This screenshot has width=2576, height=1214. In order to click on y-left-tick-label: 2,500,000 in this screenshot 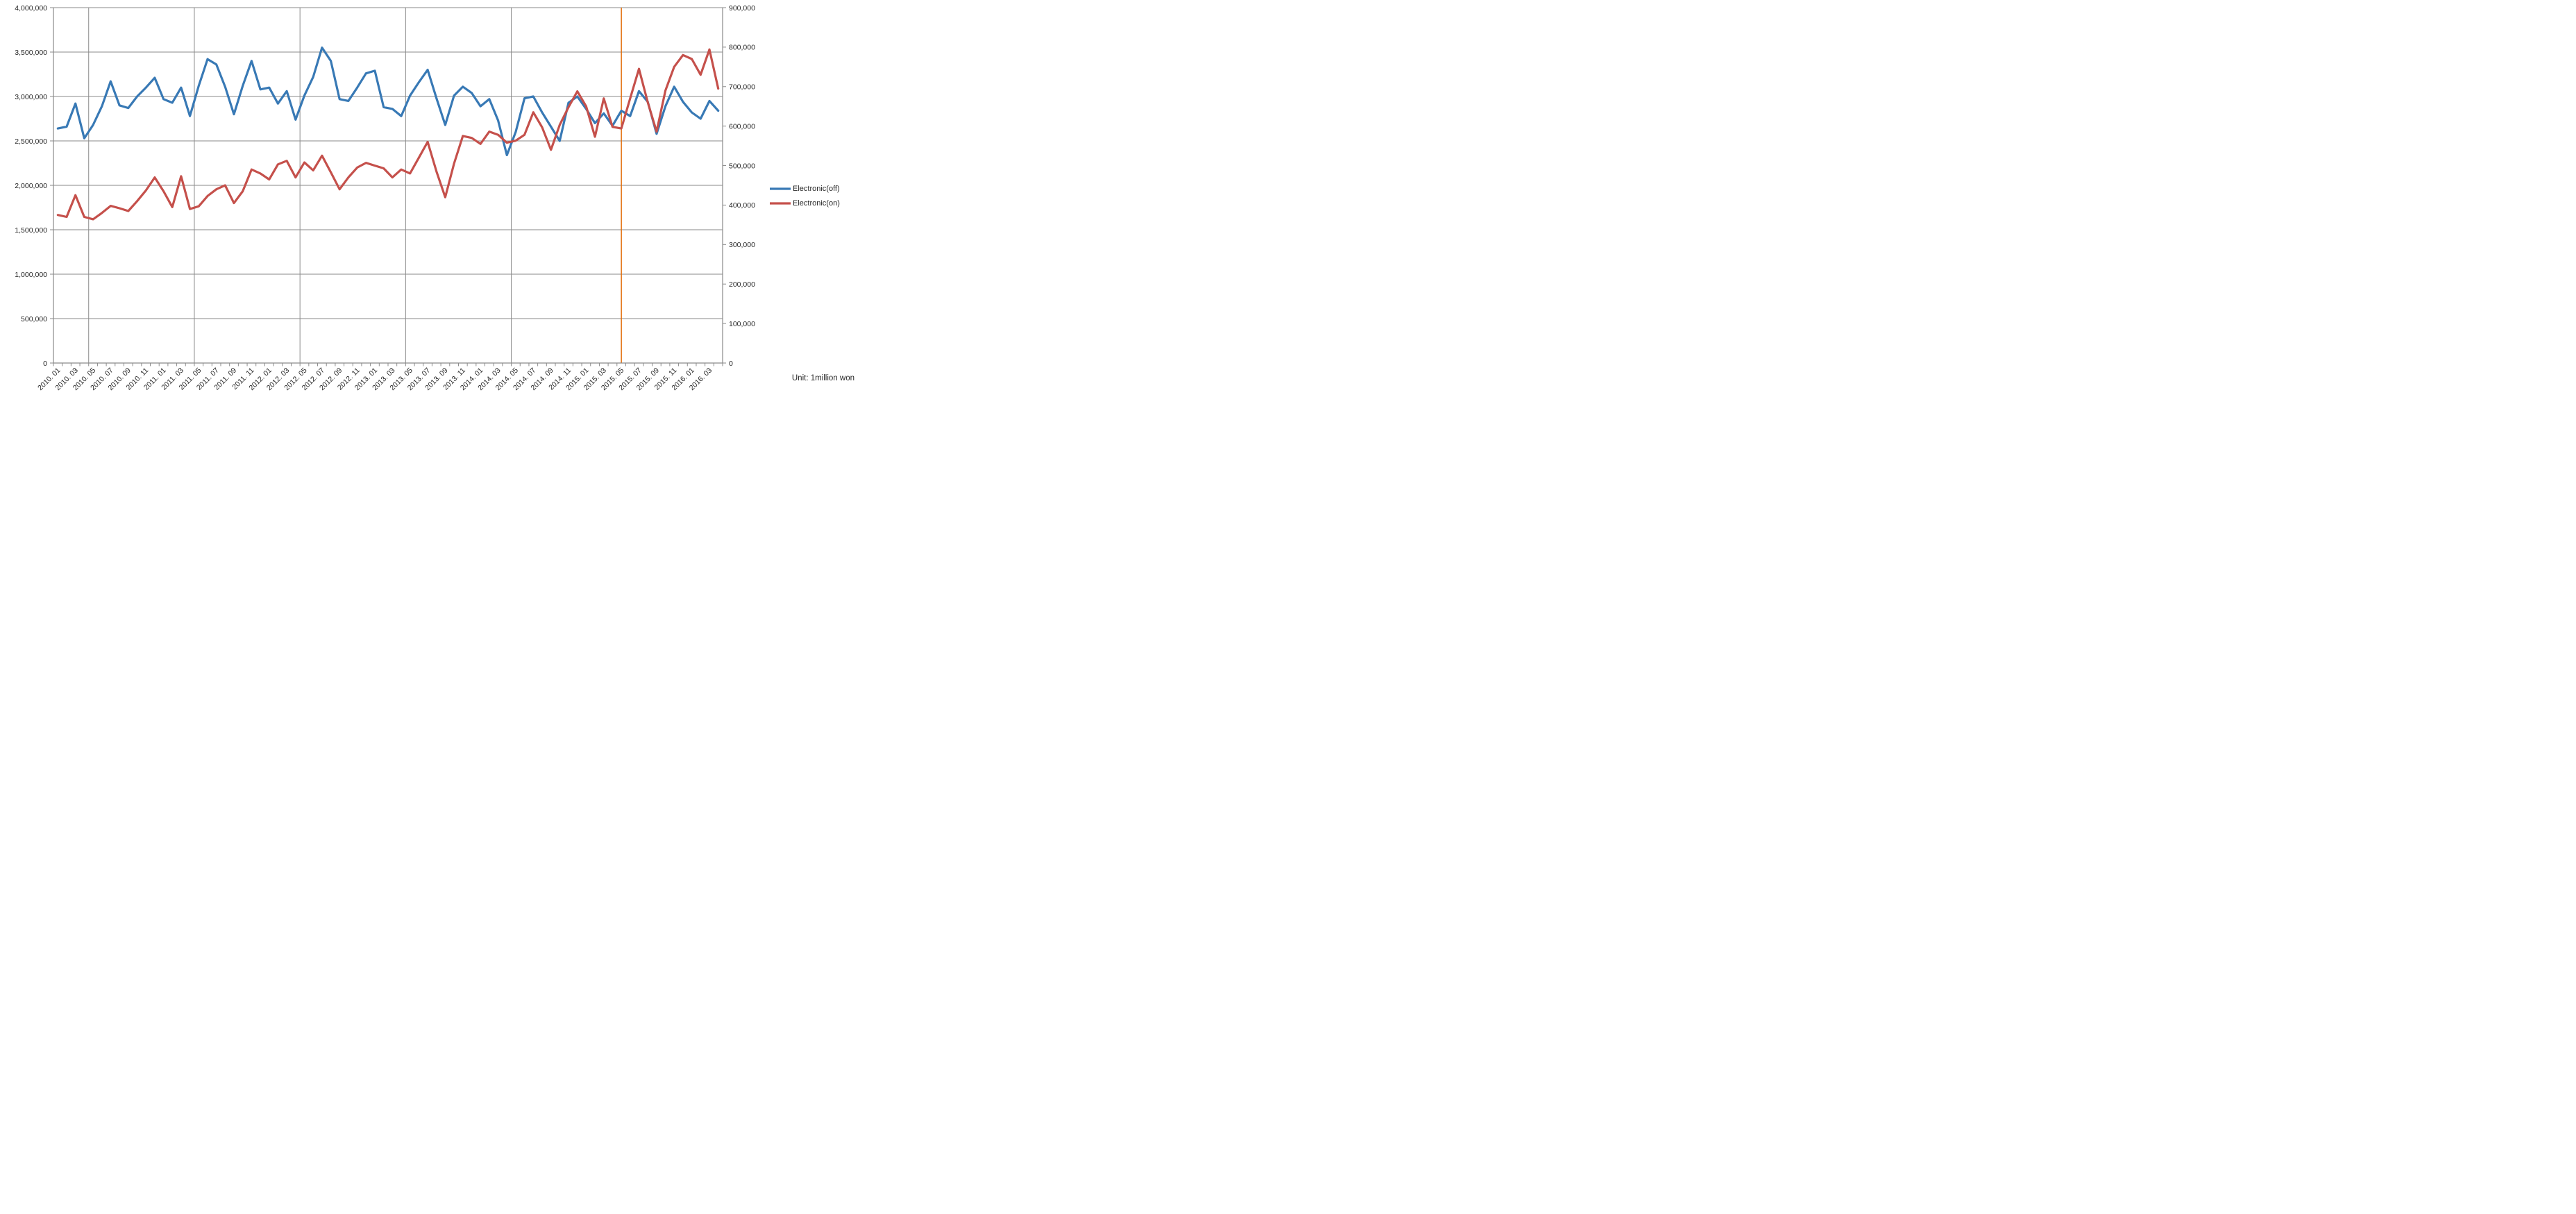, I will do `click(31, 141)`.